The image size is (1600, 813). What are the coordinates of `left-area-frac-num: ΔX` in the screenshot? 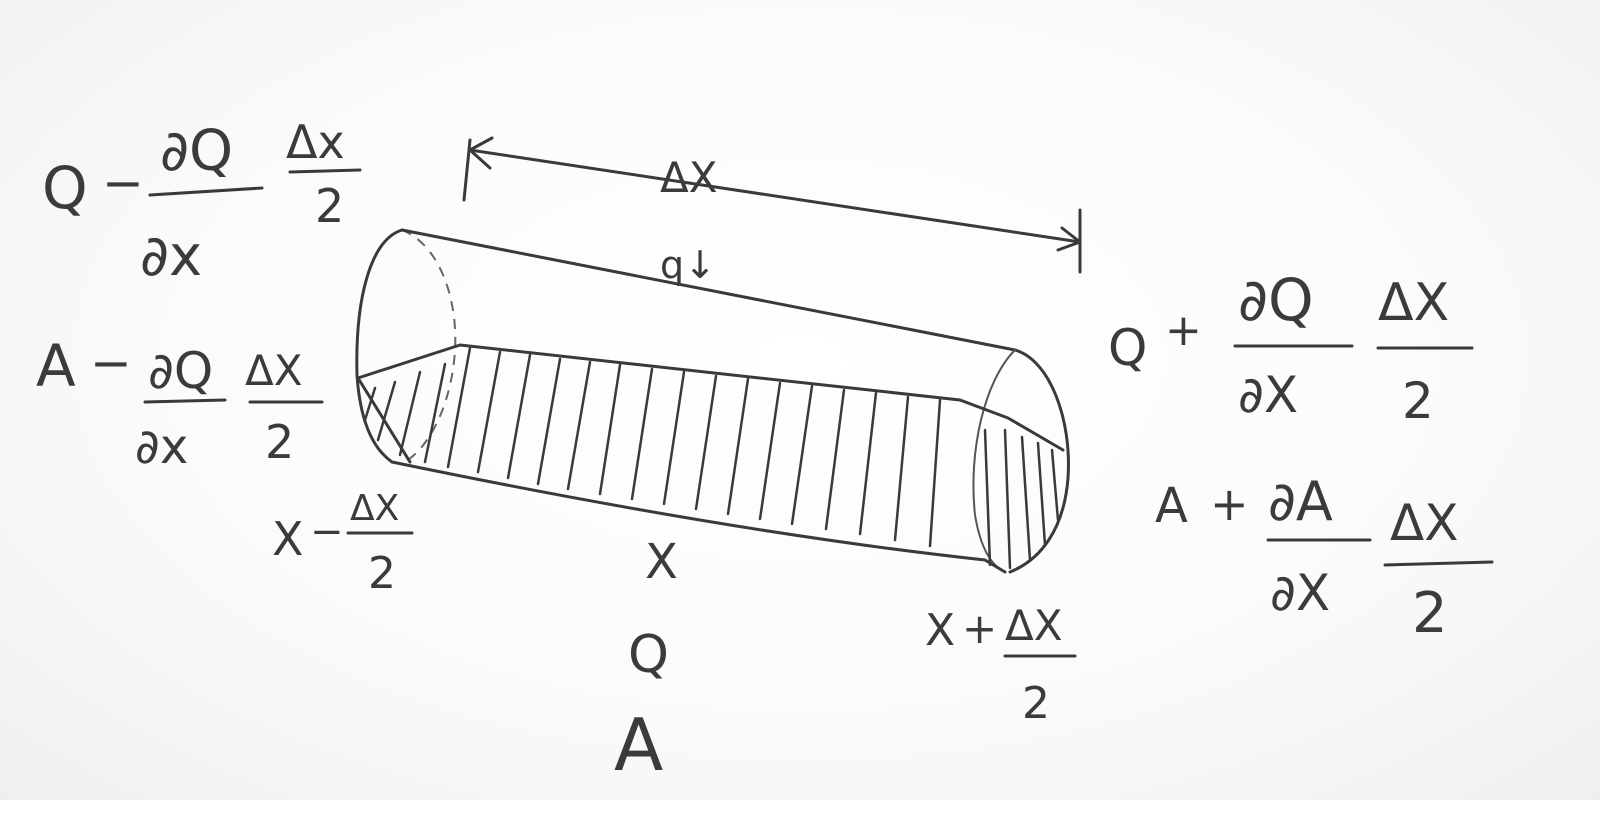 It's located at (274, 370).